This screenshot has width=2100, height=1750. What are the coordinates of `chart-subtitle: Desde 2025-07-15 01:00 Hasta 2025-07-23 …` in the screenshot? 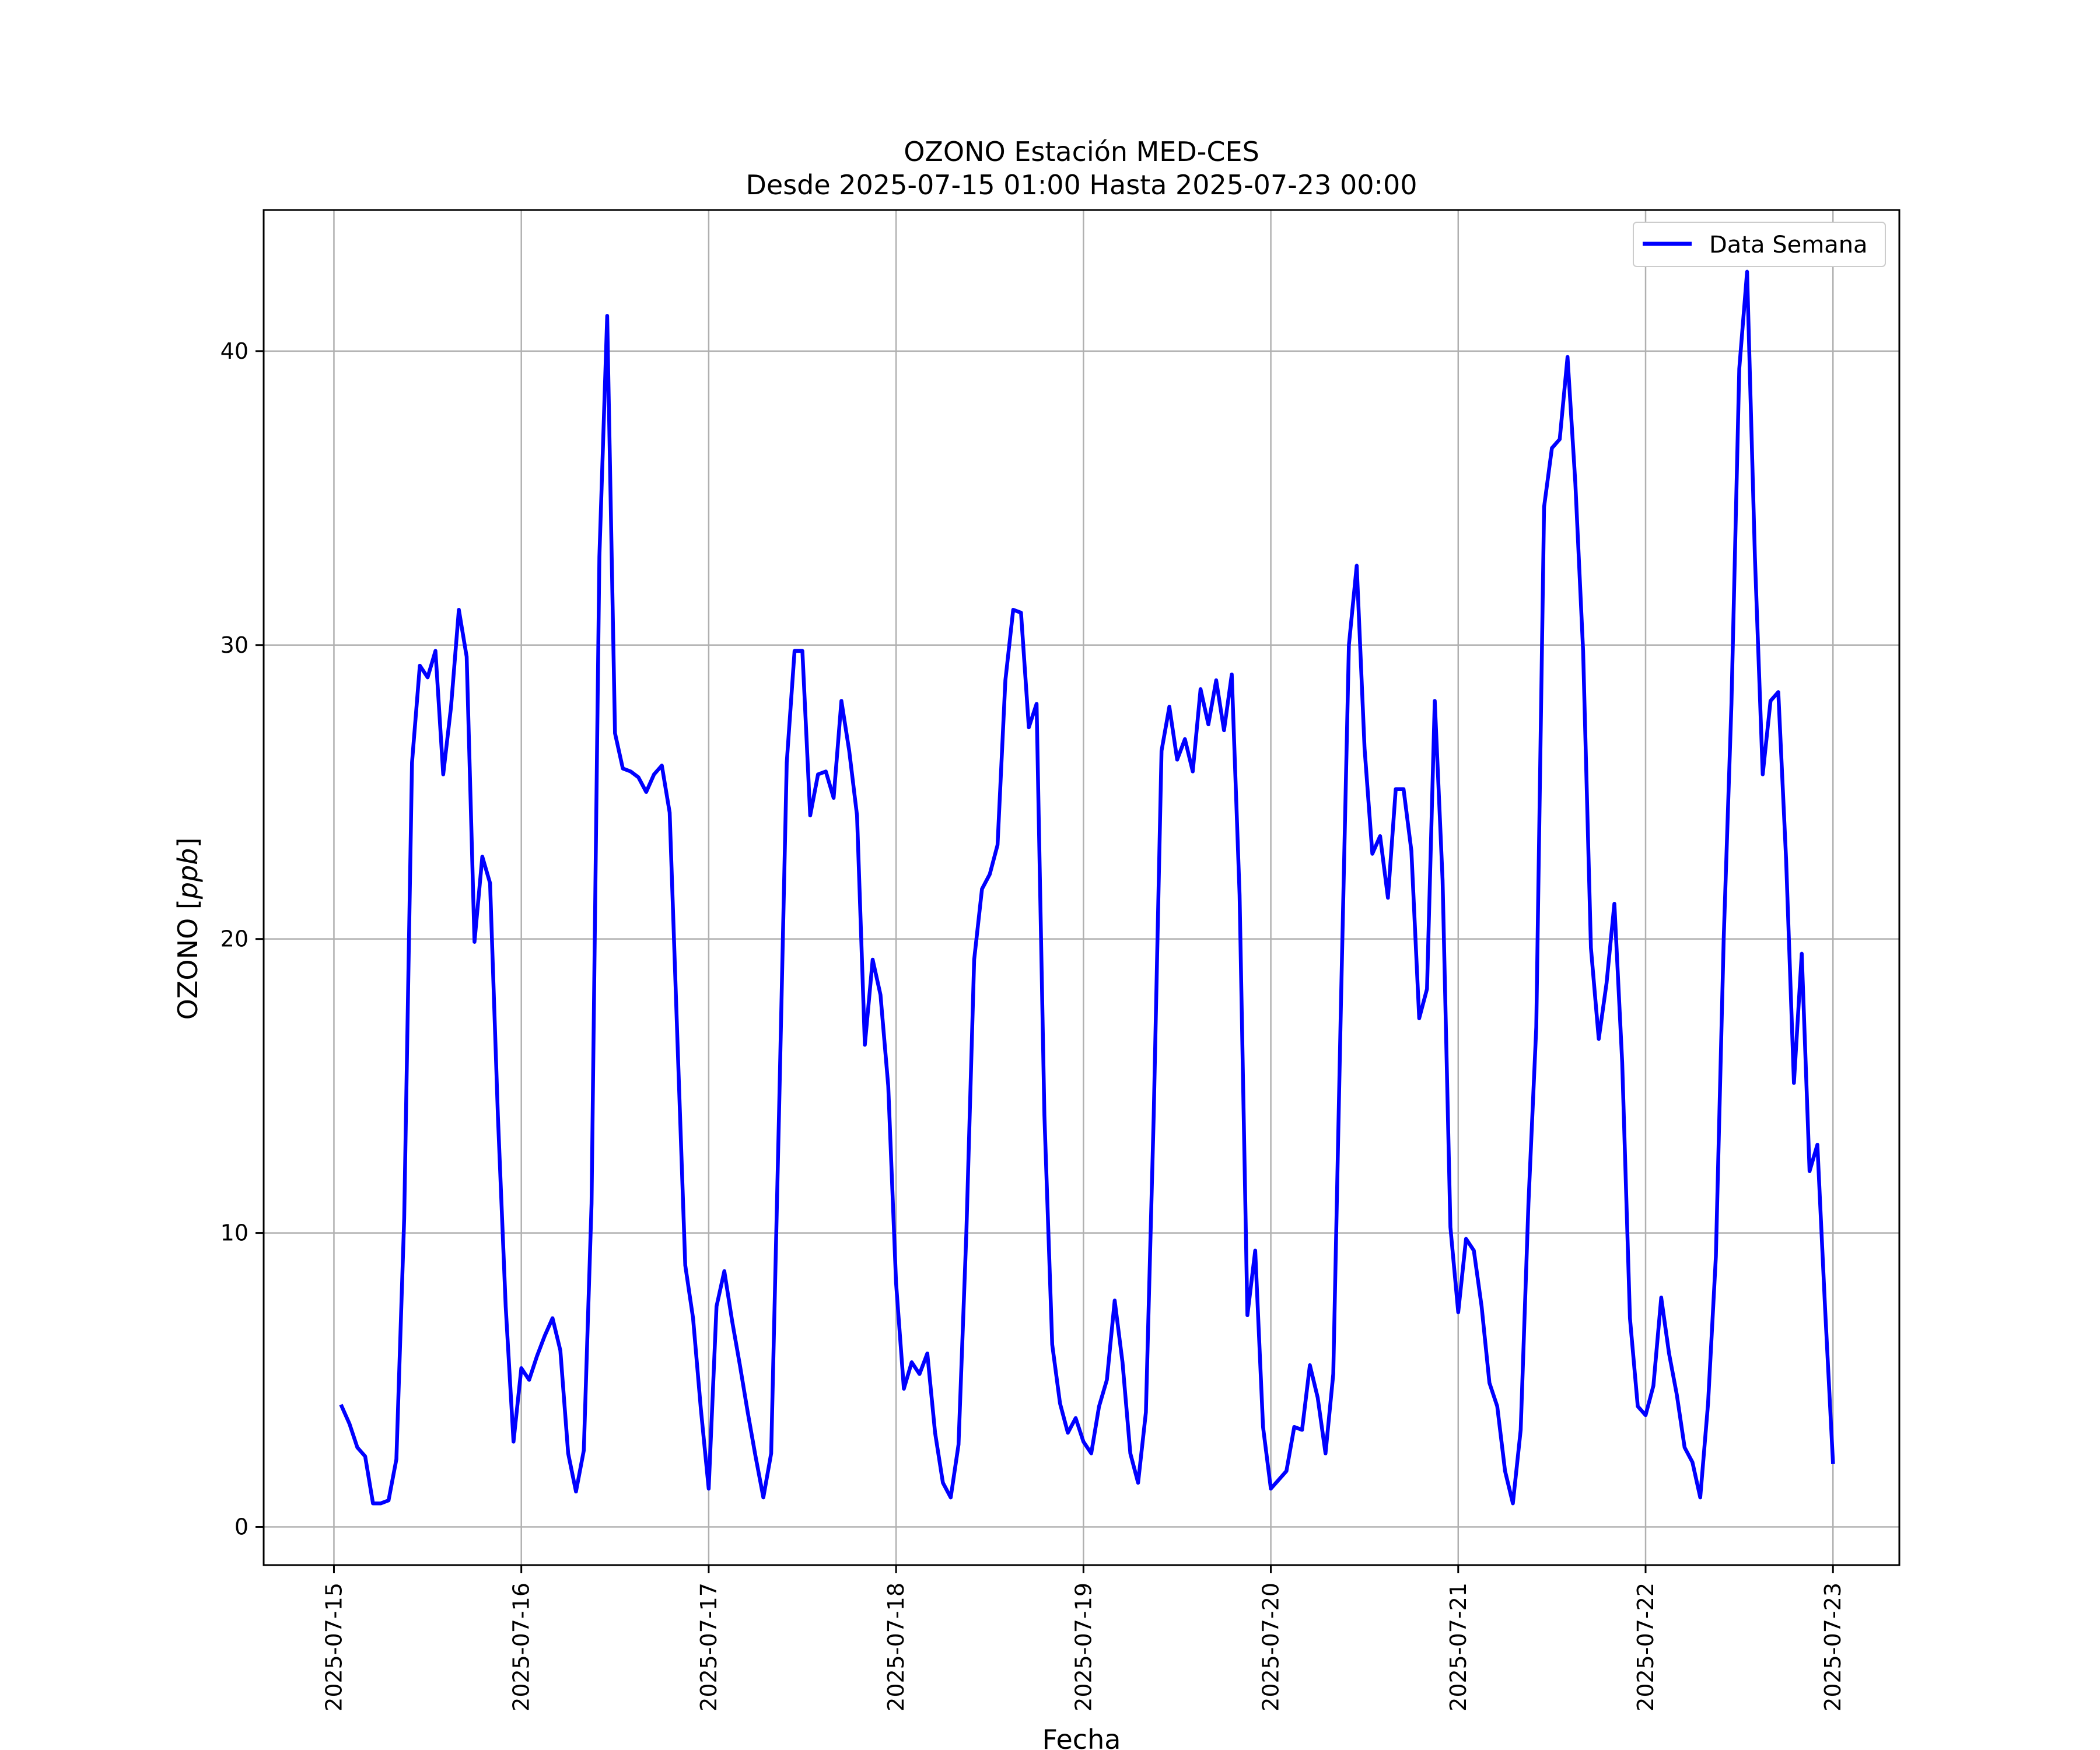 It's located at (1081, 185).